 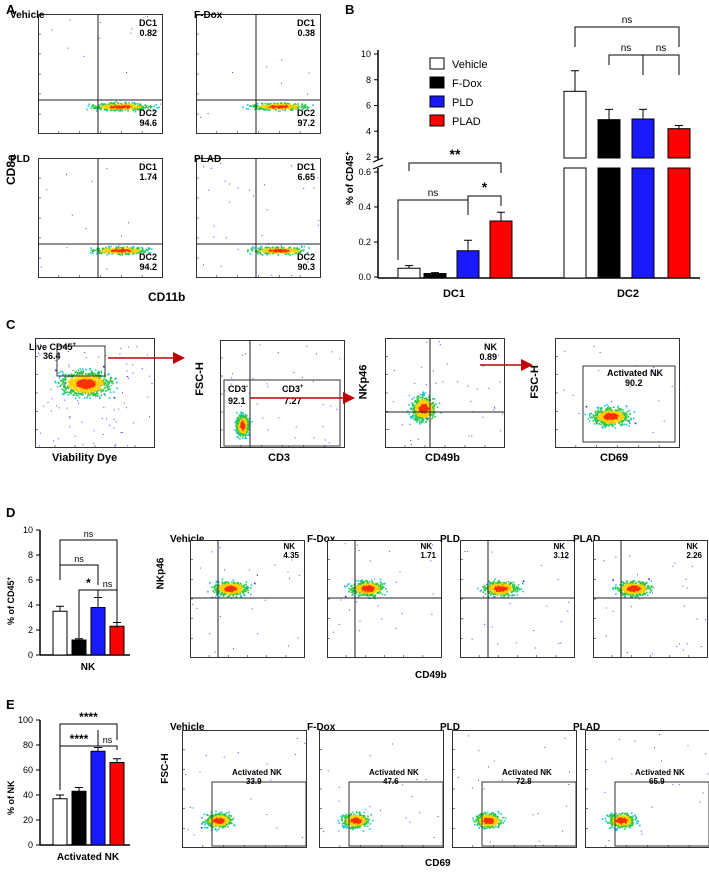 What do you see at coordinates (11, 9) in the screenshot?
I see `panel-label-a: A` at bounding box center [11, 9].